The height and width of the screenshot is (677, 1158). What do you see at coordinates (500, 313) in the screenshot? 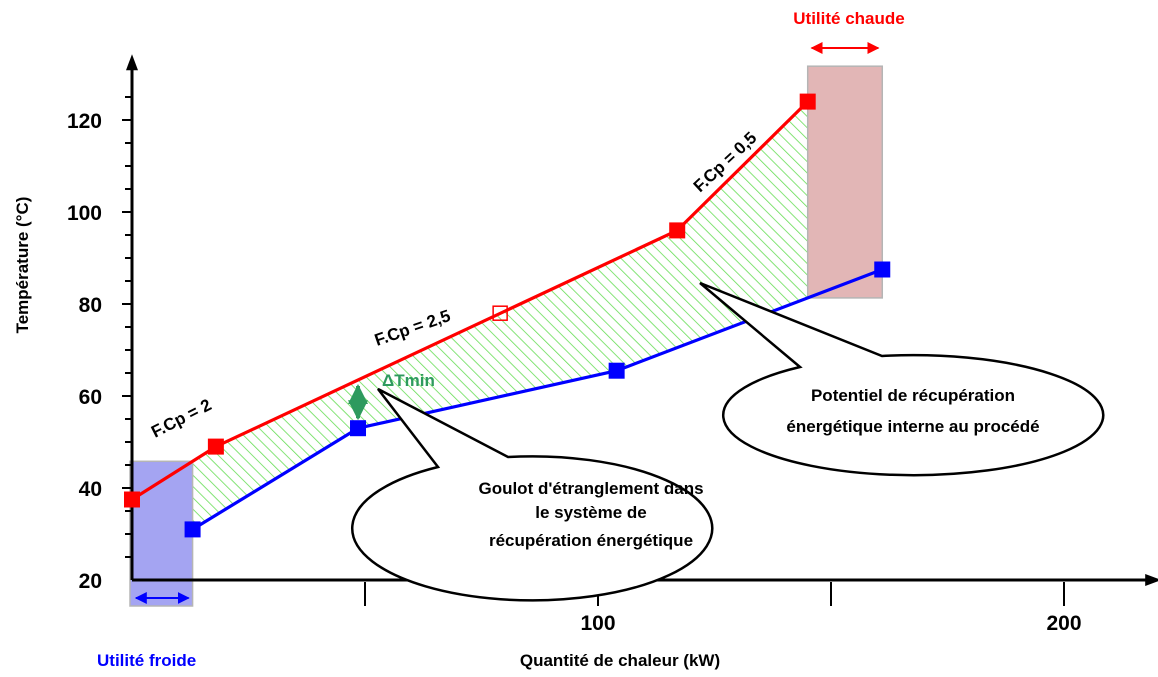
I see `hot-composite-curve-open-marker` at bounding box center [500, 313].